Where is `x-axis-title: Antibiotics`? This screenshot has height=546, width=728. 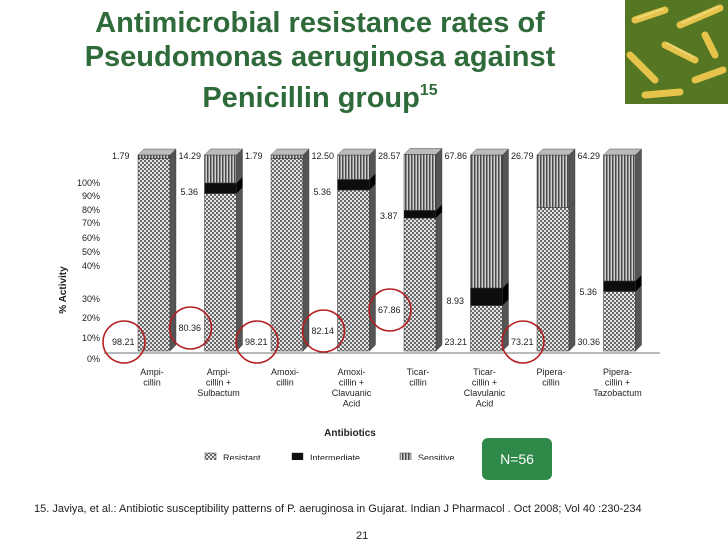
x-axis-title: Antibiotics is located at coordinates (350, 433).